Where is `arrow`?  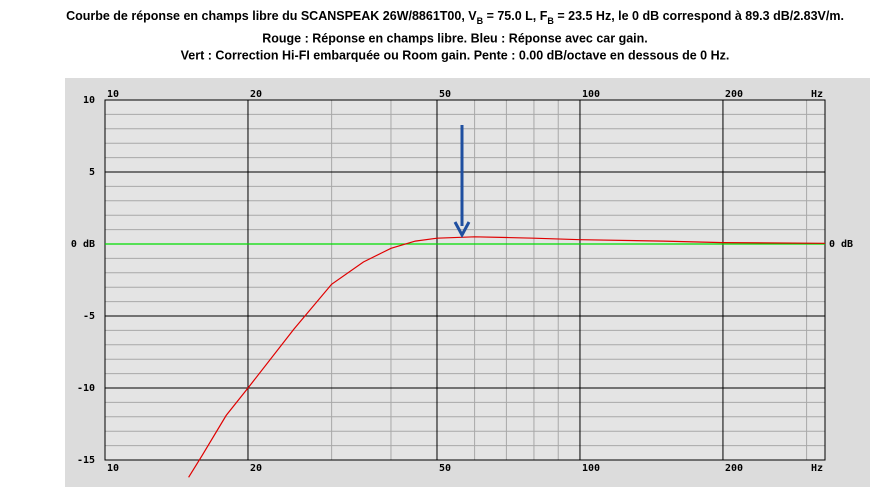 arrow is located at coordinates (462, 182).